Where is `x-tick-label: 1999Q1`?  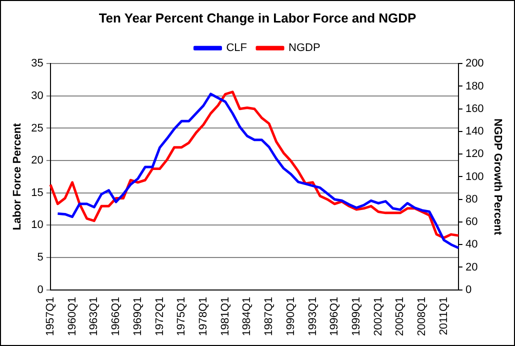 x-tick-label: 1999Q1 is located at coordinates (356, 316).